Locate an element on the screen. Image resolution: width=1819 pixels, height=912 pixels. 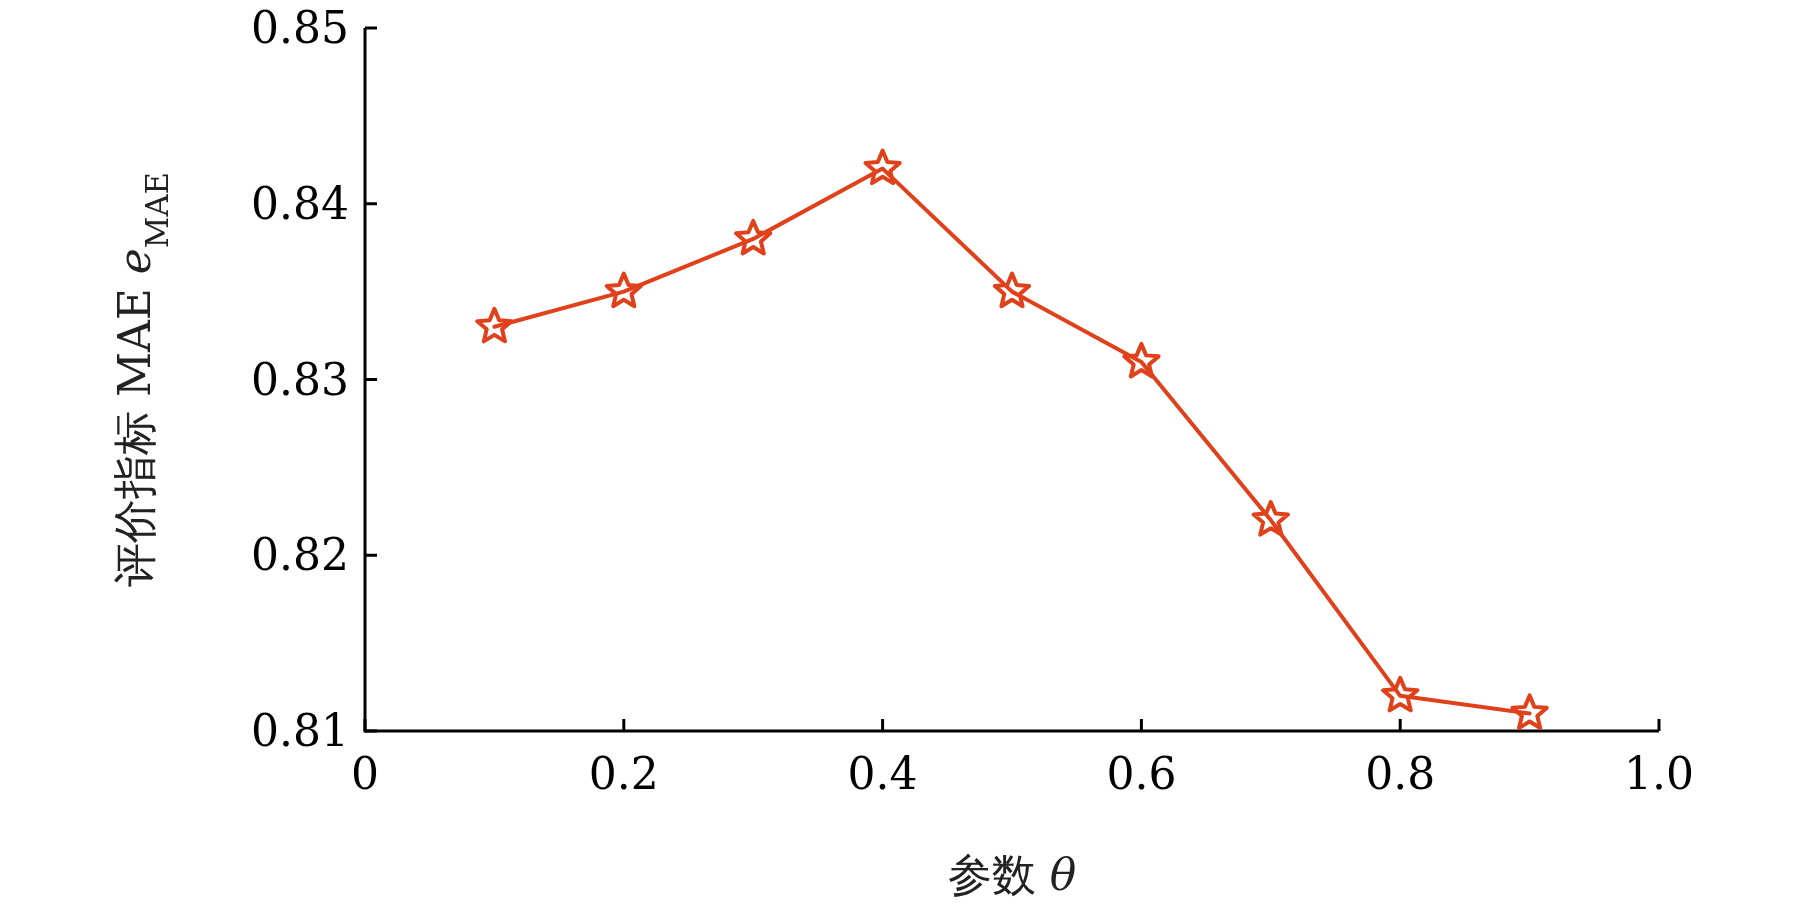
x-tick-label: 0 is located at coordinates (365, 773).